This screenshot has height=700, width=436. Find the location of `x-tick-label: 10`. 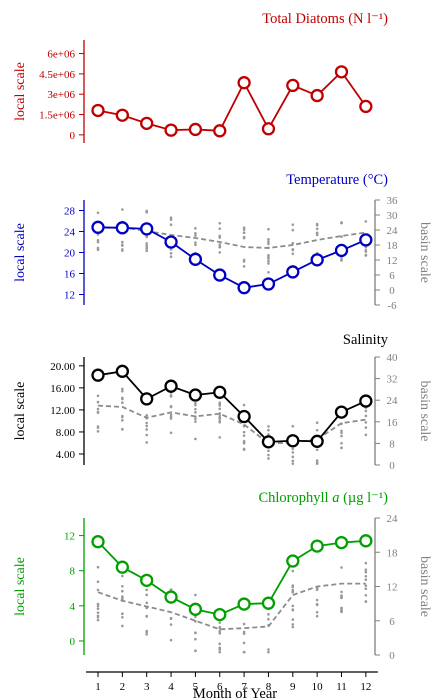

x-tick-label: 10 is located at coordinates (318, 687).